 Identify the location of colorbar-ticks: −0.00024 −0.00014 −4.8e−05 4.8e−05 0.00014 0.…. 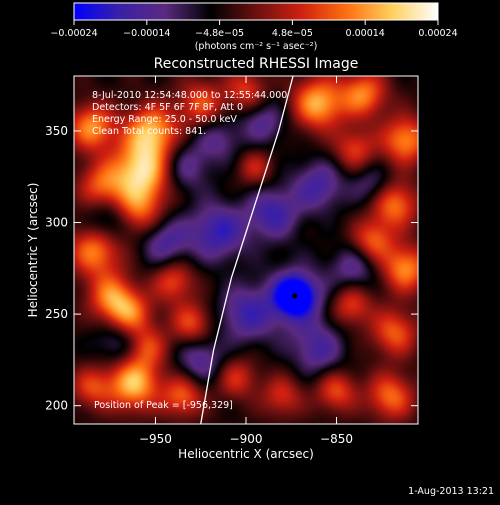
(254, 29).